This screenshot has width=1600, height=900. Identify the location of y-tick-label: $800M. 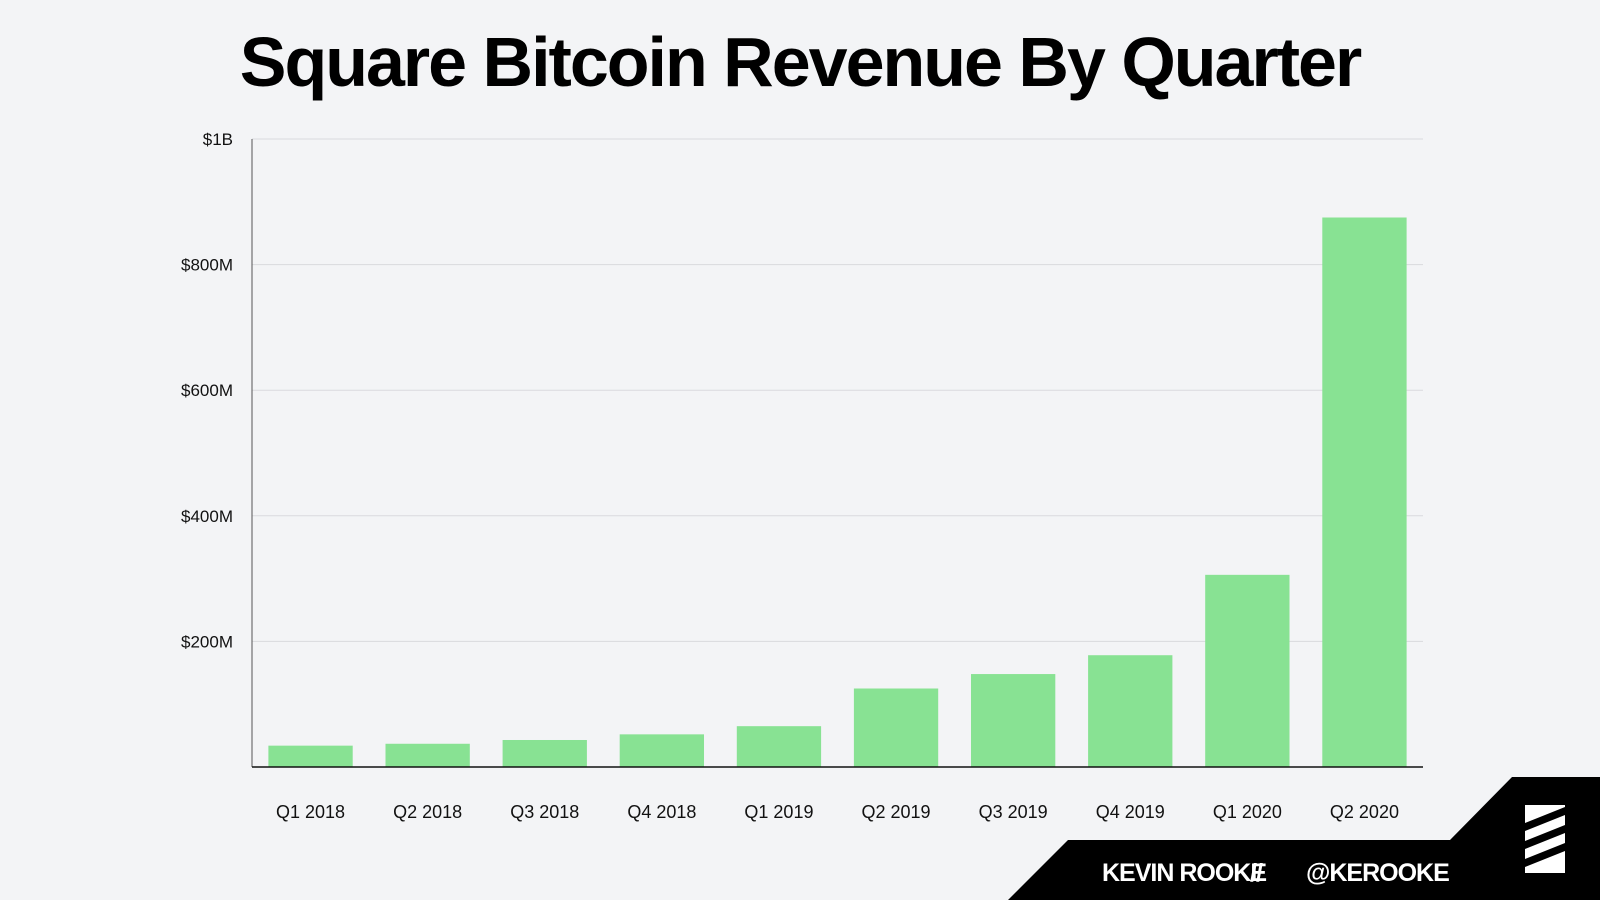
(207, 265).